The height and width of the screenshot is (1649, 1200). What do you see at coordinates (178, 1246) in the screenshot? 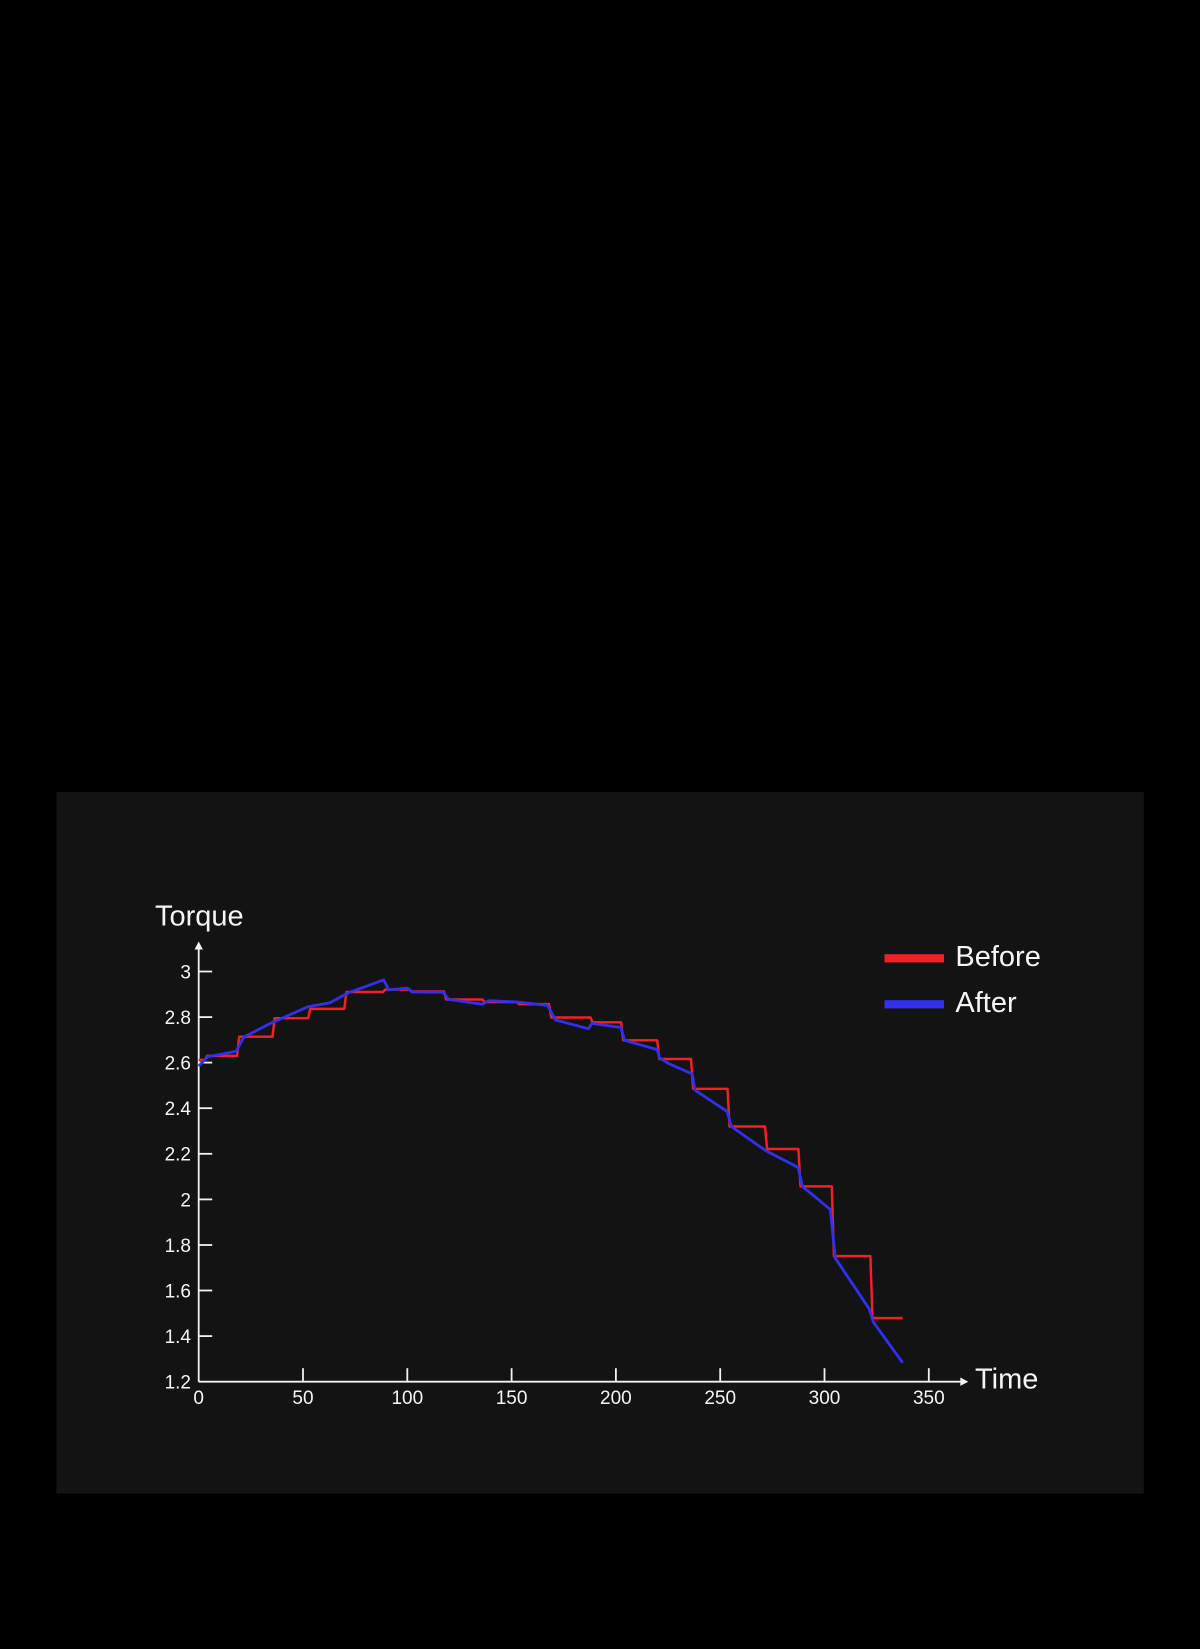
I see `svg-text: 1.8` at bounding box center [178, 1246].